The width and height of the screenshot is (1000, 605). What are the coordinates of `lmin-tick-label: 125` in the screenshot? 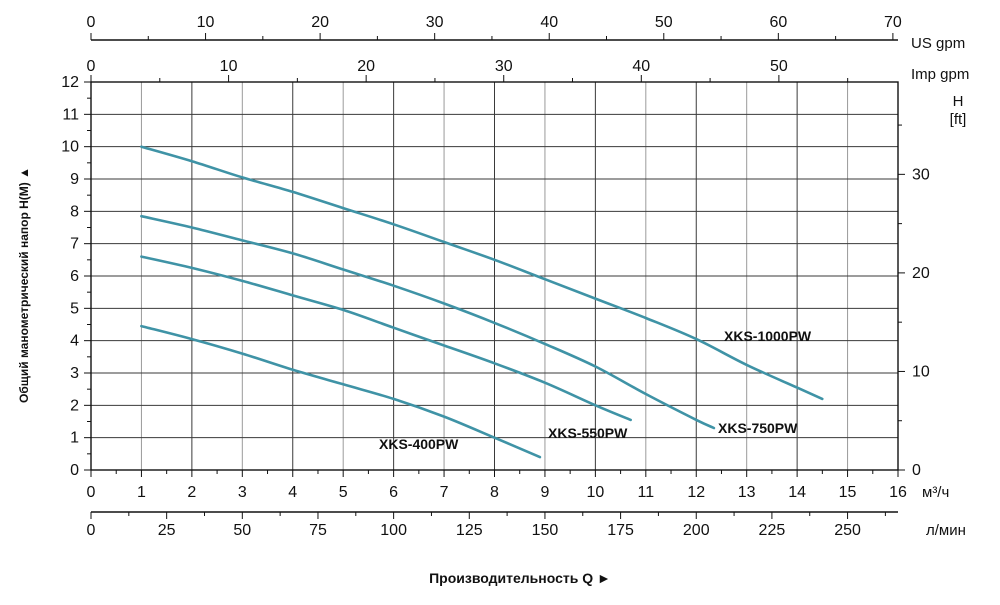 It's located at (469, 530).